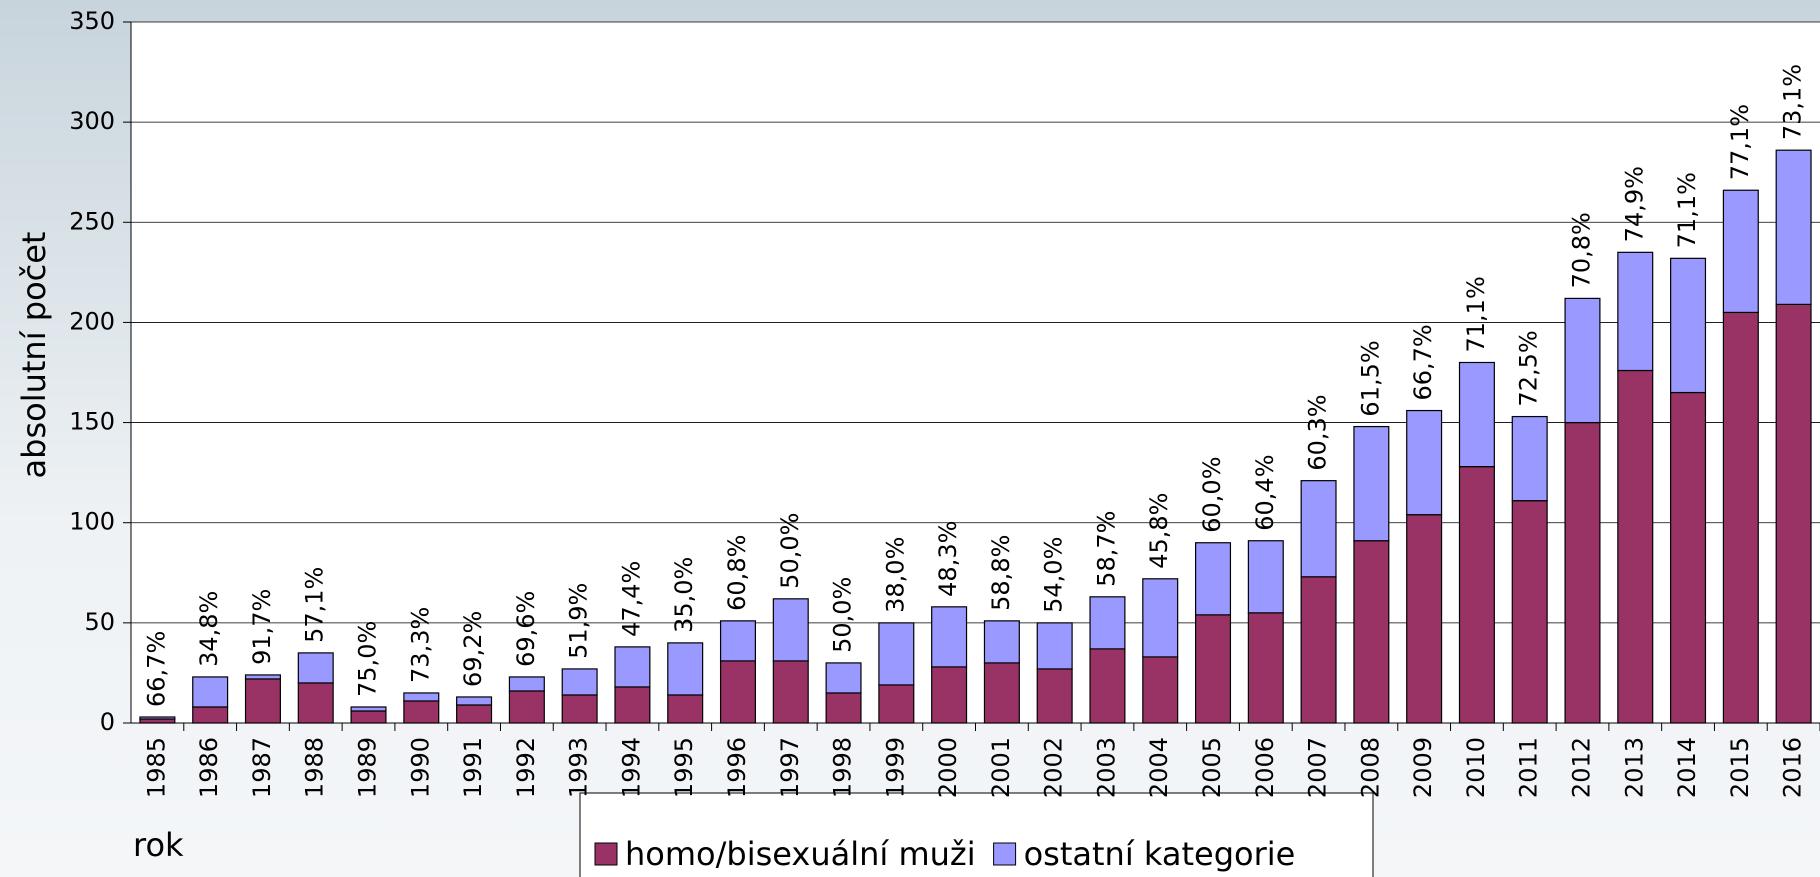 Image resolution: width=1820 pixels, height=877 pixels. What do you see at coordinates (1370, 378) in the screenshot?
I see `percent-label: 61,5%` at bounding box center [1370, 378].